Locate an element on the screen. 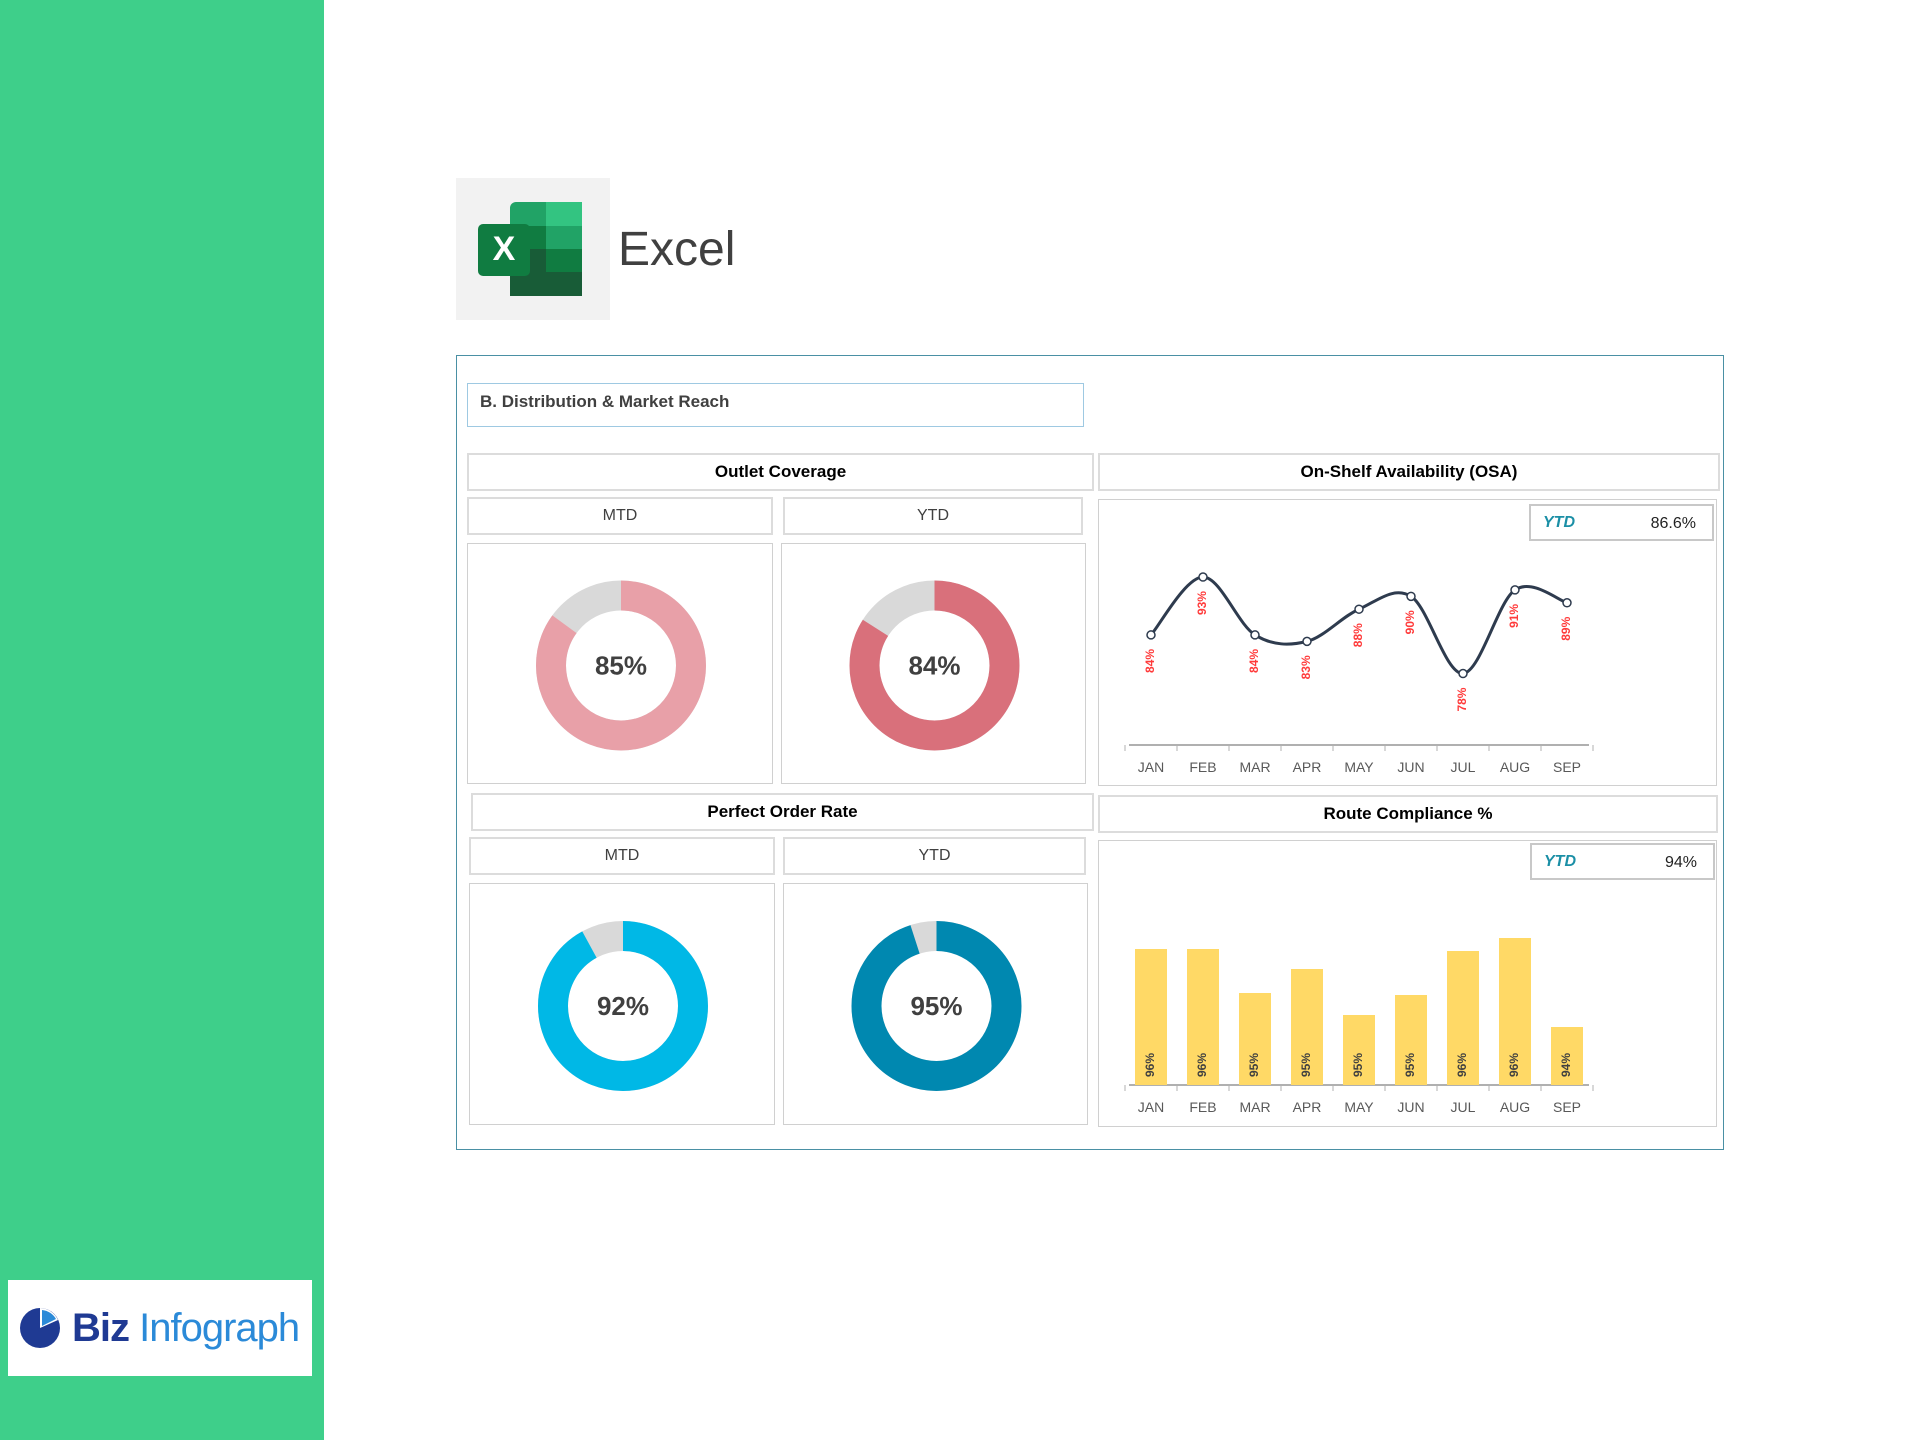  excel-logo-tile: X is located at coordinates (533, 249).